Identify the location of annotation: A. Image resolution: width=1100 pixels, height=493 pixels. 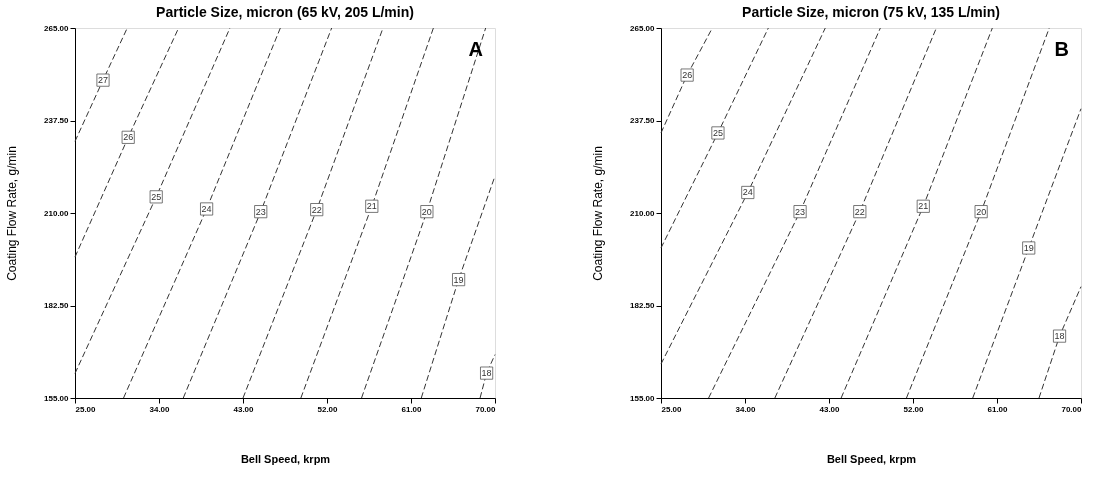
(475, 49).